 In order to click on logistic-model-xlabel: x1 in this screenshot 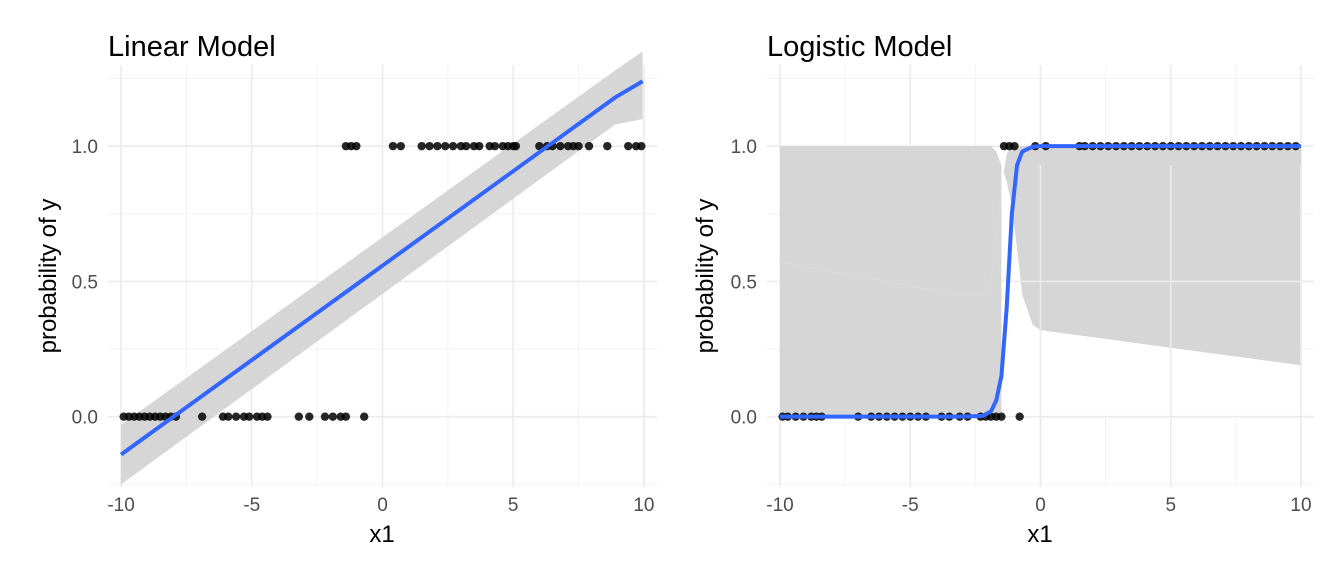, I will do `click(1039, 534)`.